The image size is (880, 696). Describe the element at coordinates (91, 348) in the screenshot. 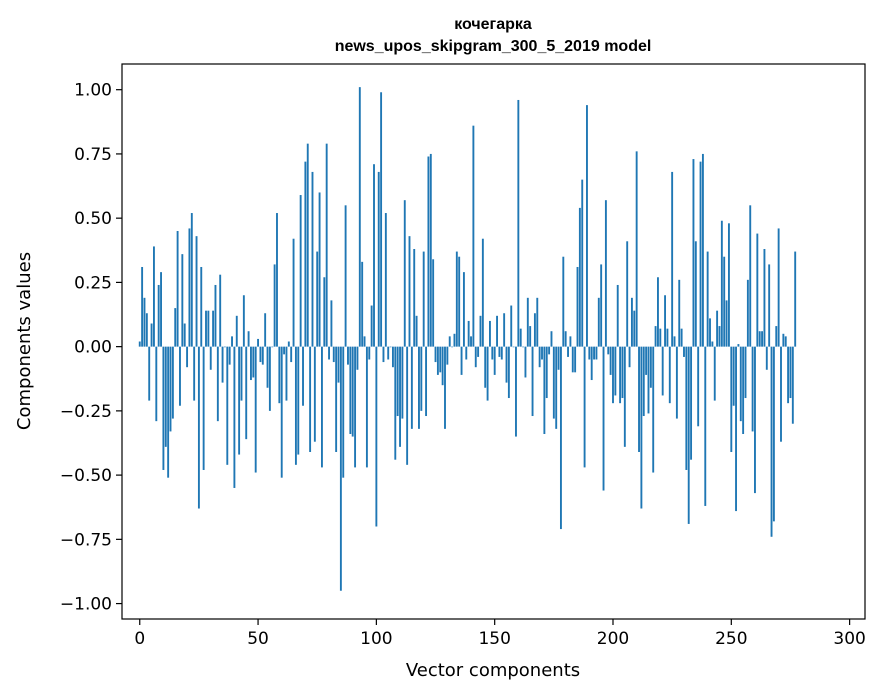

I see `y-axis: −1.00 −0.75 −0.50 −0.25 0.00 0.25 0.50 0.75 1.00` at that location.